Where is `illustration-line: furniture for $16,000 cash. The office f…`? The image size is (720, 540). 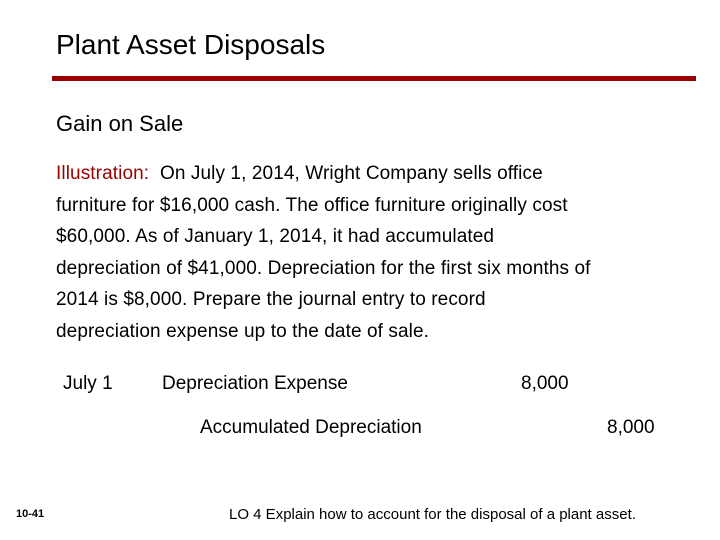 illustration-line: furniture for $16,000 cash. The office f… is located at coordinates (312, 205).